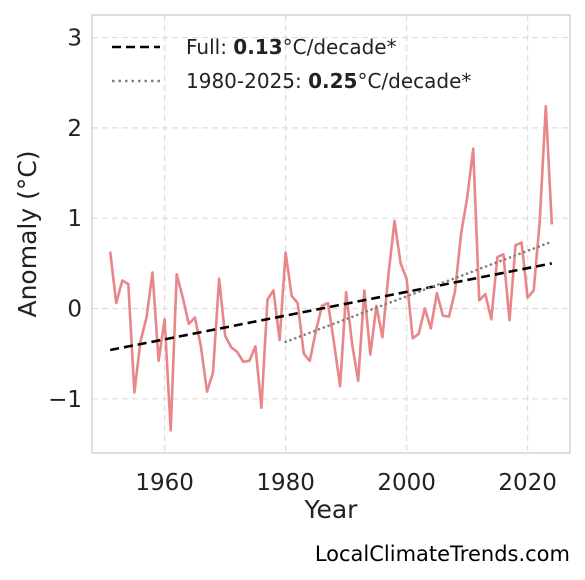  What do you see at coordinates (247, 81) in the screenshot?
I see `legend-recent-prefix: 1980-2025:` at bounding box center [247, 81].